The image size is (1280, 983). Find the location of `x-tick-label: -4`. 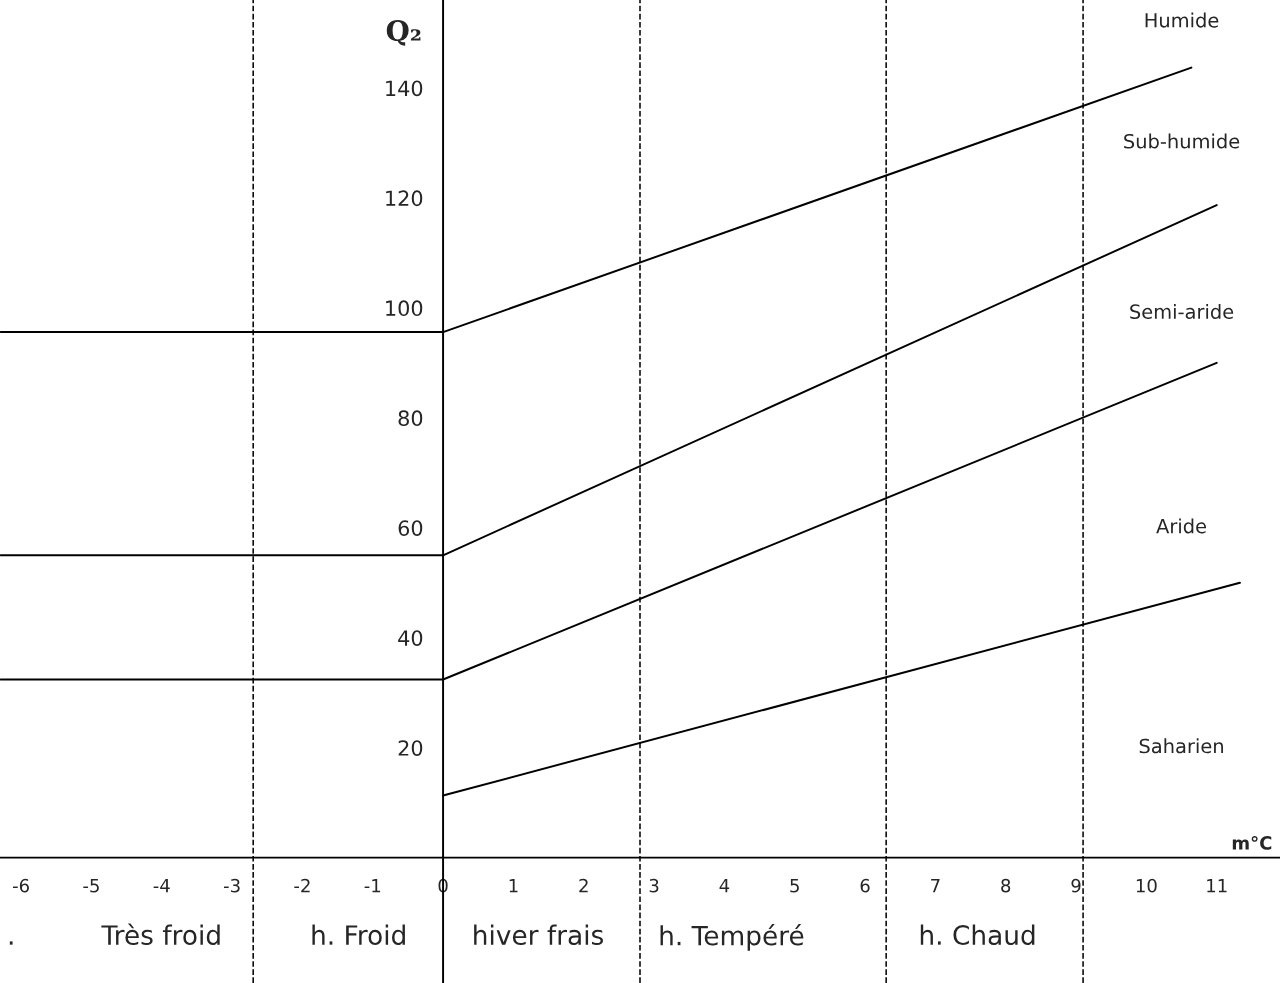

x-tick-label: -4 is located at coordinates (161, 886).